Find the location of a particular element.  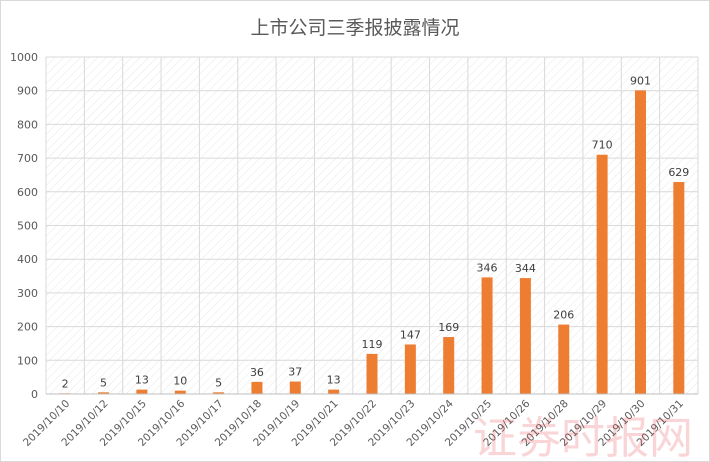

data-label: 346 is located at coordinates (487, 267).